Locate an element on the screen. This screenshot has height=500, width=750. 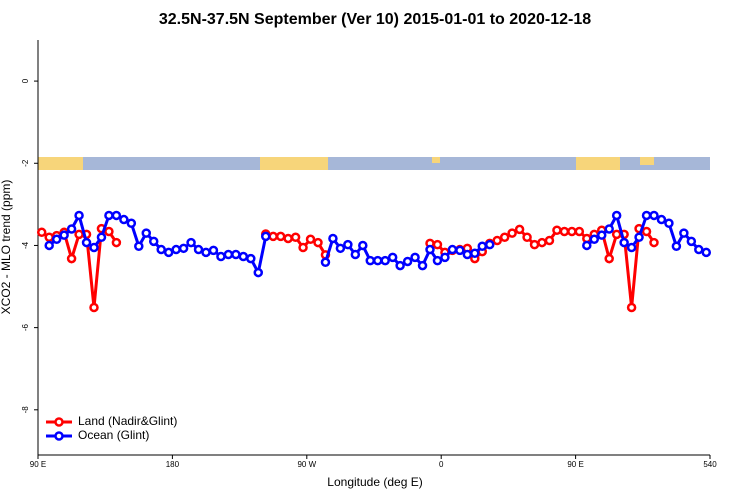
y-tick-label: -8 is located at coordinates (25, 410).